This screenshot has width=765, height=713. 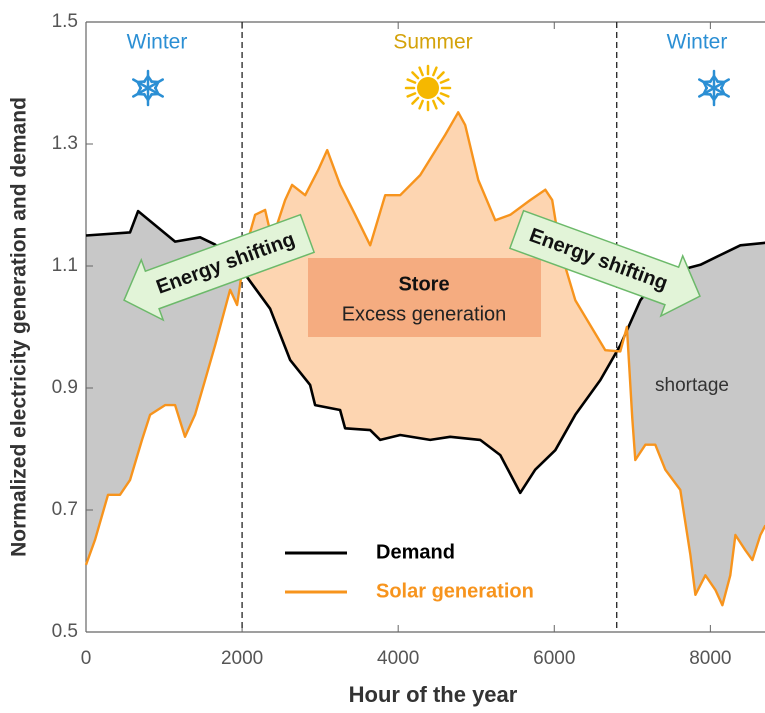 I want to click on x-tick-label: 6000, so click(x=554, y=658).